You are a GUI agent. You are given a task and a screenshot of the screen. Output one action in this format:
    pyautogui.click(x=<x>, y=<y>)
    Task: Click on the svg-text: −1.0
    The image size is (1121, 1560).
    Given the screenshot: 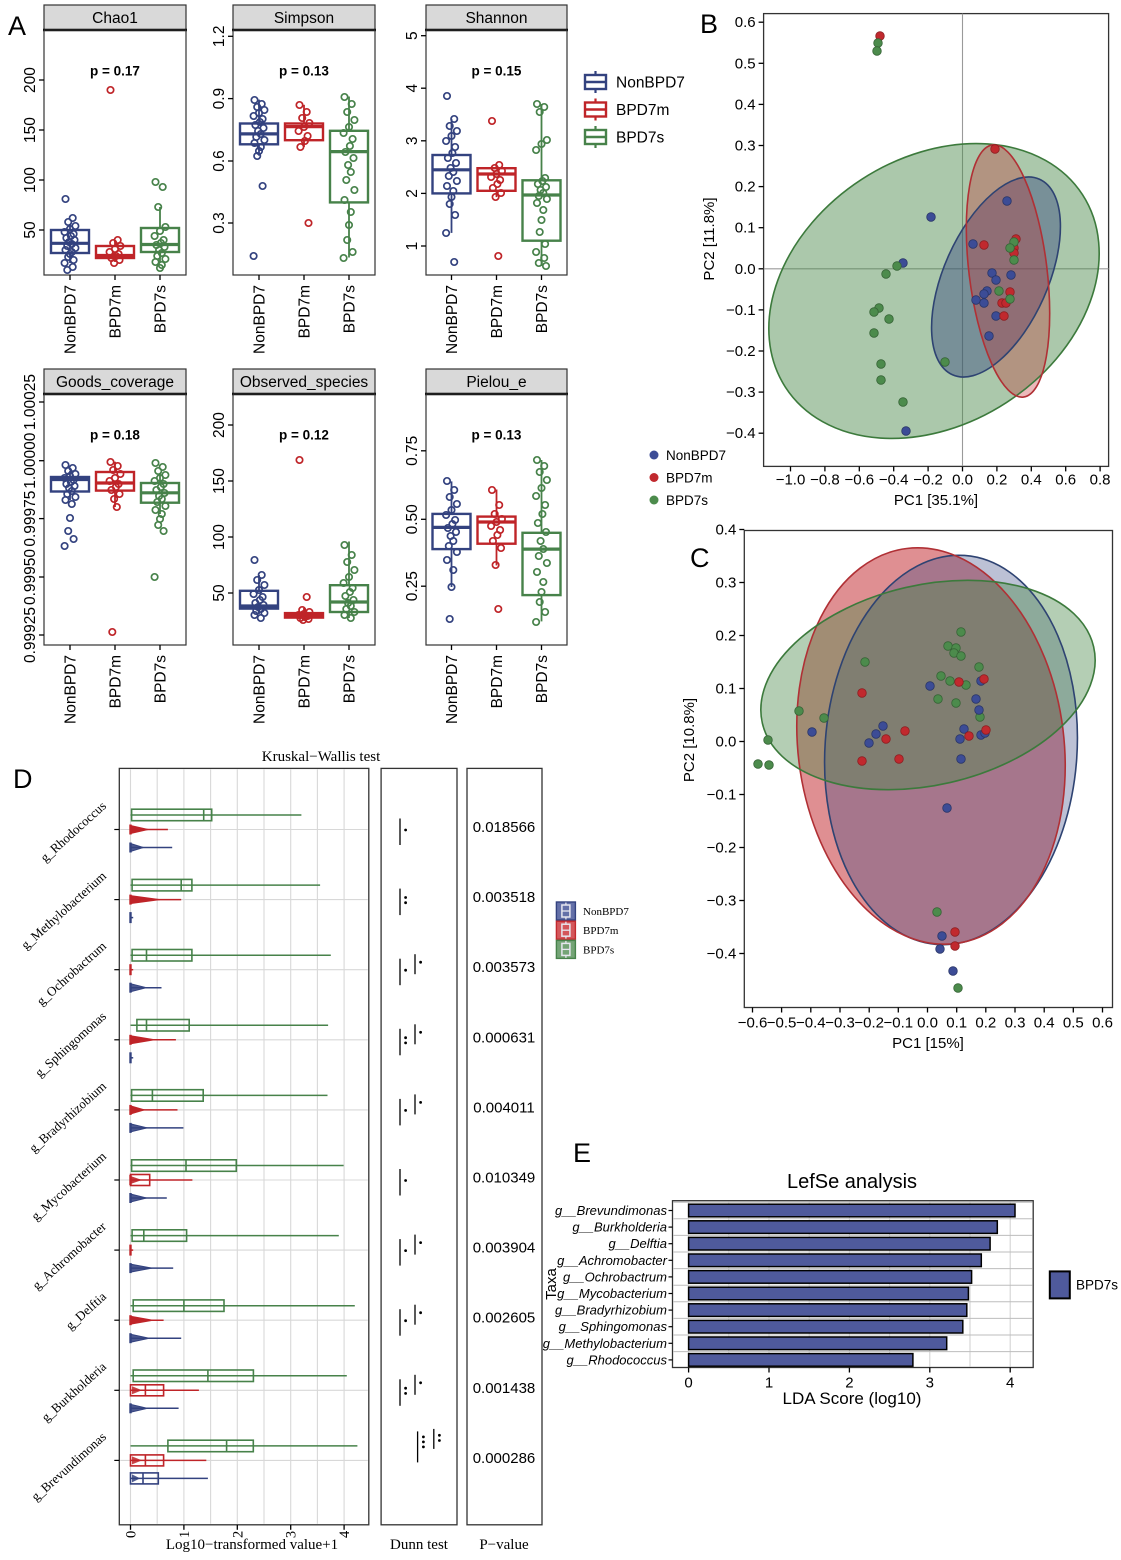 What is the action you would take?
    pyautogui.click(x=791, y=479)
    